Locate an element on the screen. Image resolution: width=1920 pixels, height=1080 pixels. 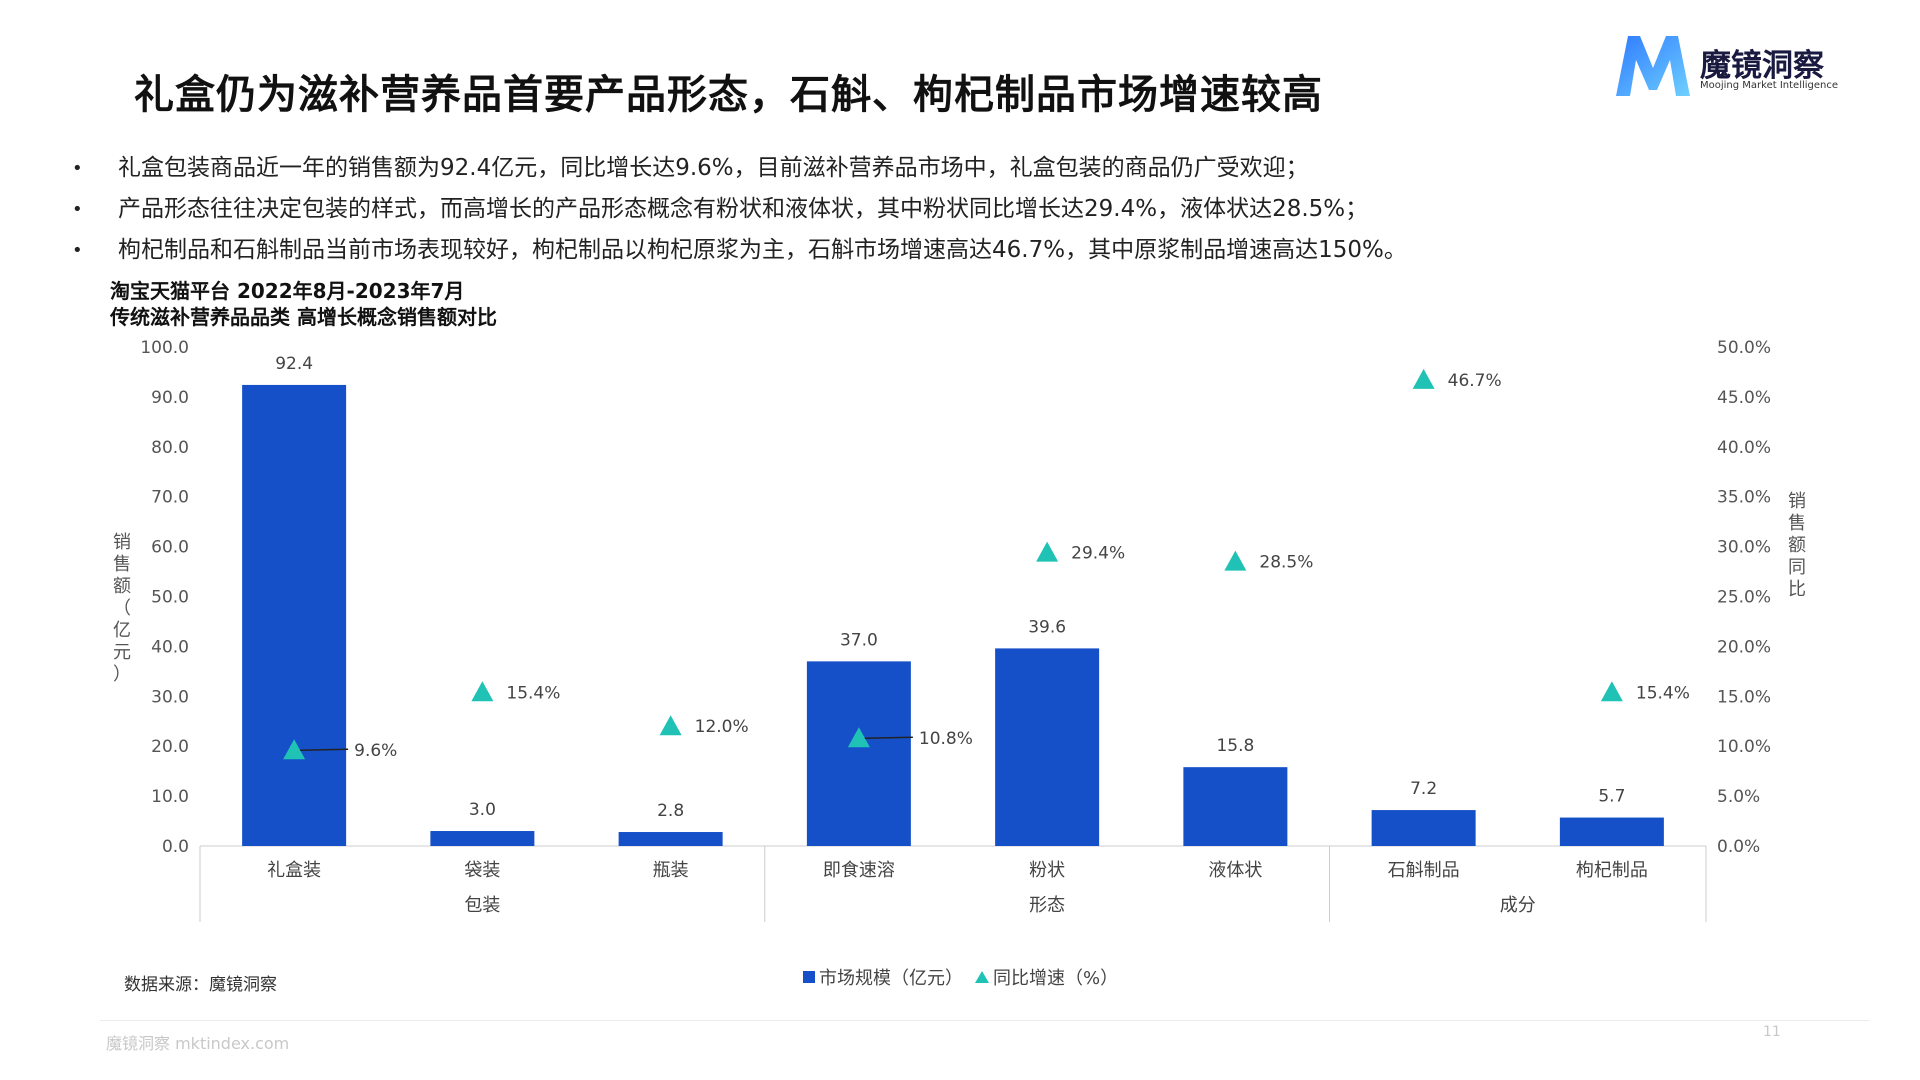
category-label: 瓶装 is located at coordinates (671, 870).